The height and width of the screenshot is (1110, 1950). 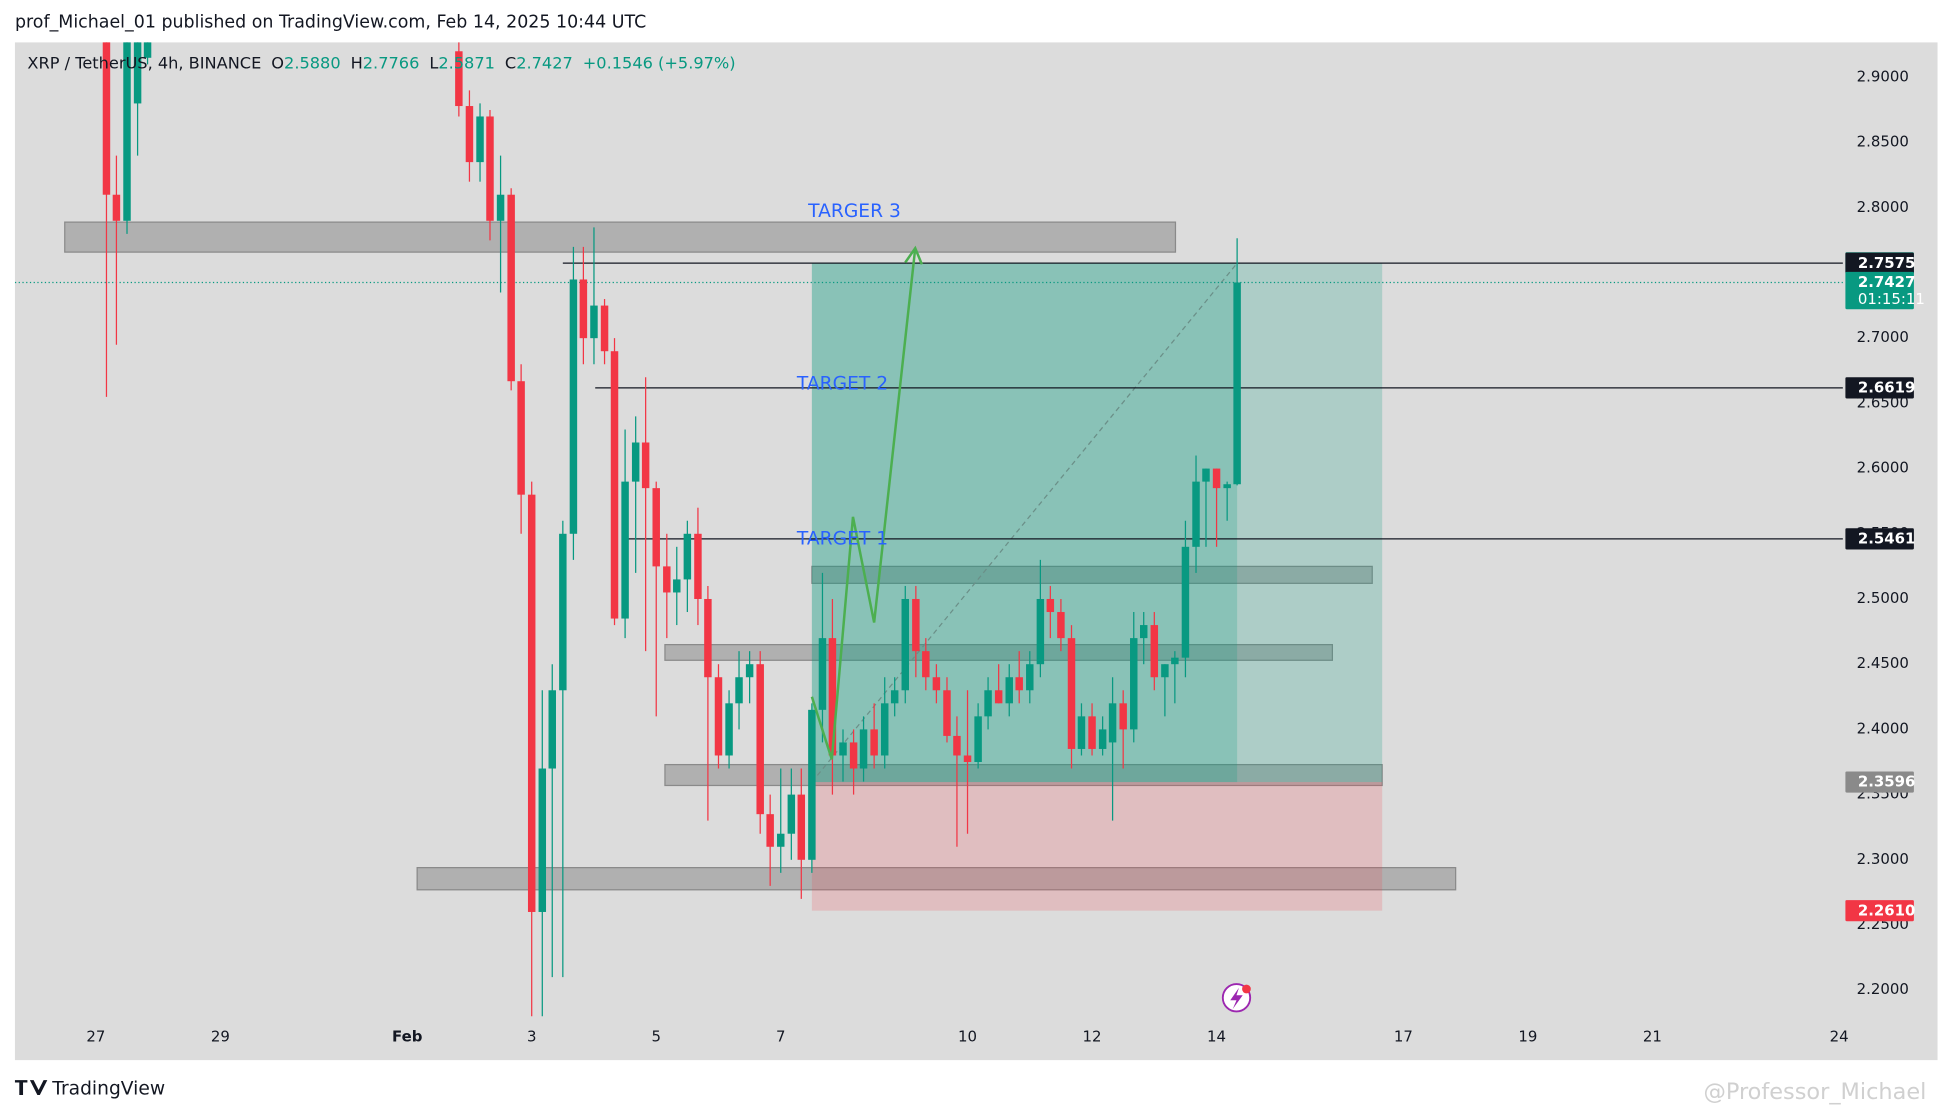 What do you see at coordinates (1652, 1037) in the screenshot?
I see `x-tick-label: 21` at bounding box center [1652, 1037].